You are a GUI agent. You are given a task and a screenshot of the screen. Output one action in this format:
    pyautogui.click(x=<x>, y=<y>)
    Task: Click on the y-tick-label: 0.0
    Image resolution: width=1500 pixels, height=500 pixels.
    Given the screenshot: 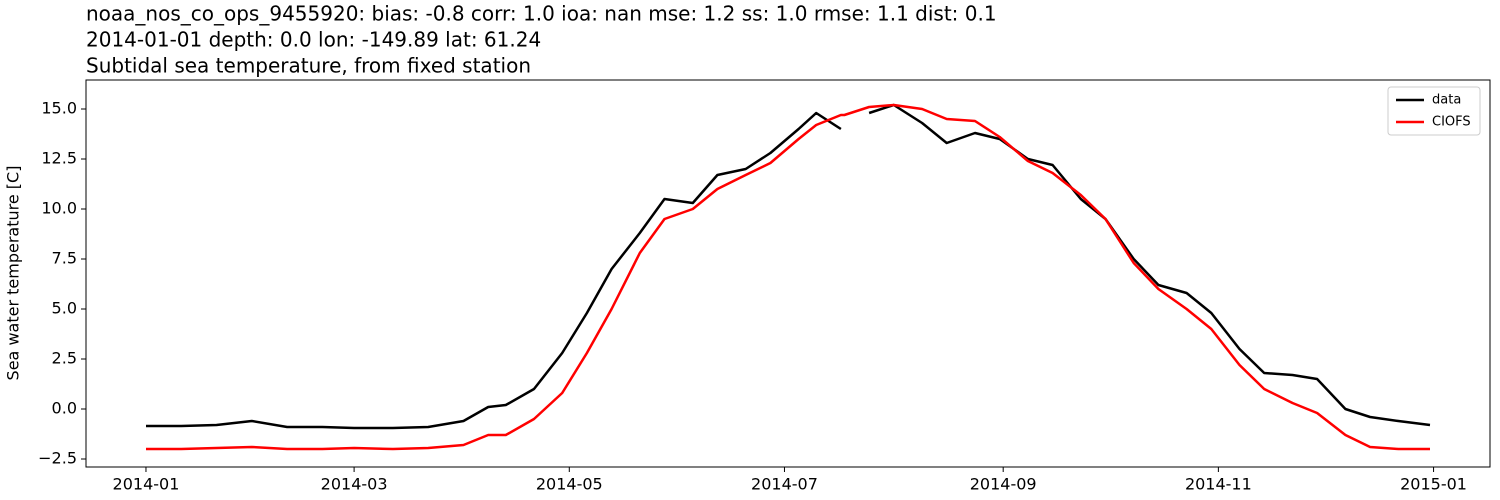 What is the action you would take?
    pyautogui.click(x=64, y=408)
    